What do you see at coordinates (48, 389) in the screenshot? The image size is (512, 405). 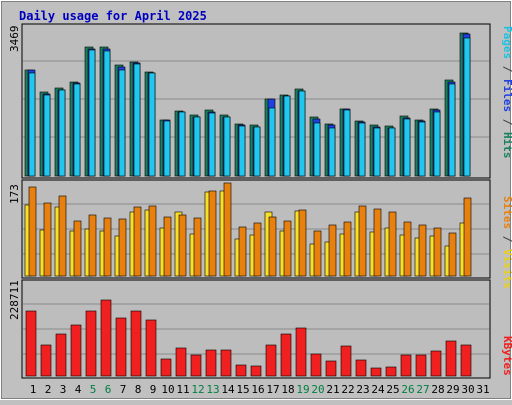 I see `x-tick-label-day-2: 2` at bounding box center [48, 389].